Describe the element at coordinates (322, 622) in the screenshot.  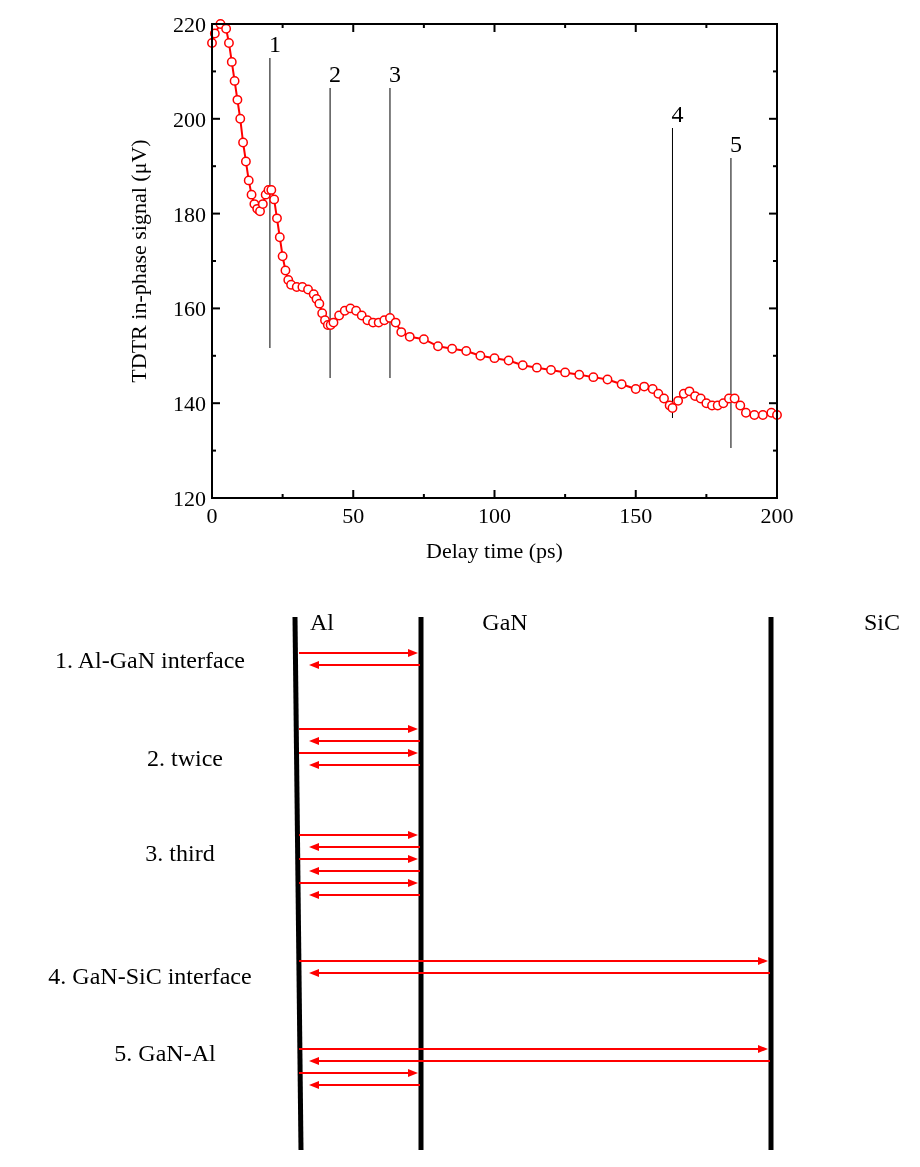
I see `category-label: Al` at that location.